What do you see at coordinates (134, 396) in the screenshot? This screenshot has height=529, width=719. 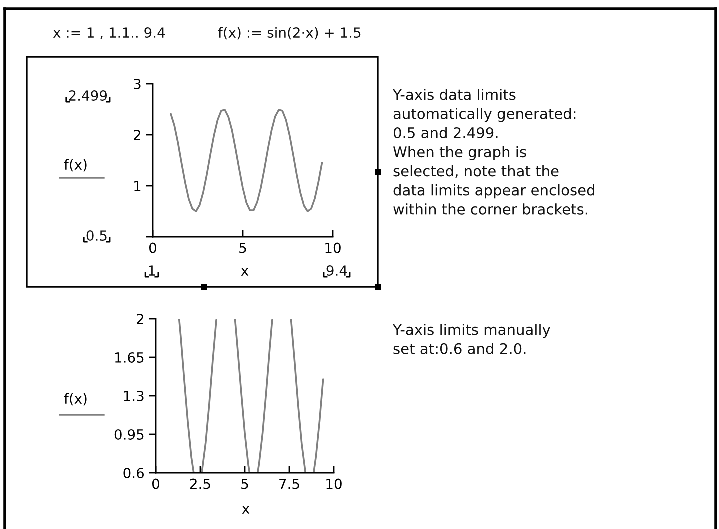 I see `y-tick-label: 1.3` at bounding box center [134, 396].